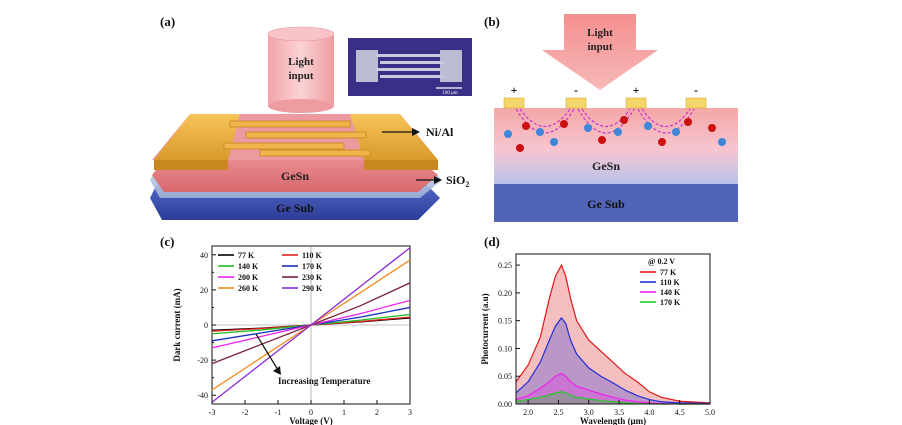 The height and width of the screenshot is (425, 902). Describe the element at coordinates (248, 277) in the screenshot. I see `c-legend-label-4: 200 K` at that location.